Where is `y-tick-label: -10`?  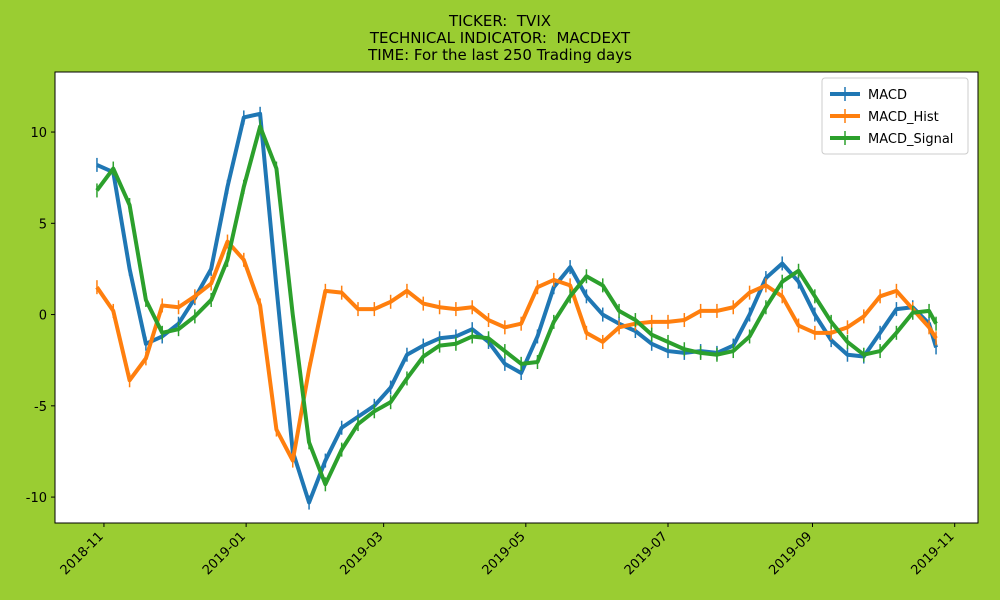 y-tick-label: -10 is located at coordinates (36, 498).